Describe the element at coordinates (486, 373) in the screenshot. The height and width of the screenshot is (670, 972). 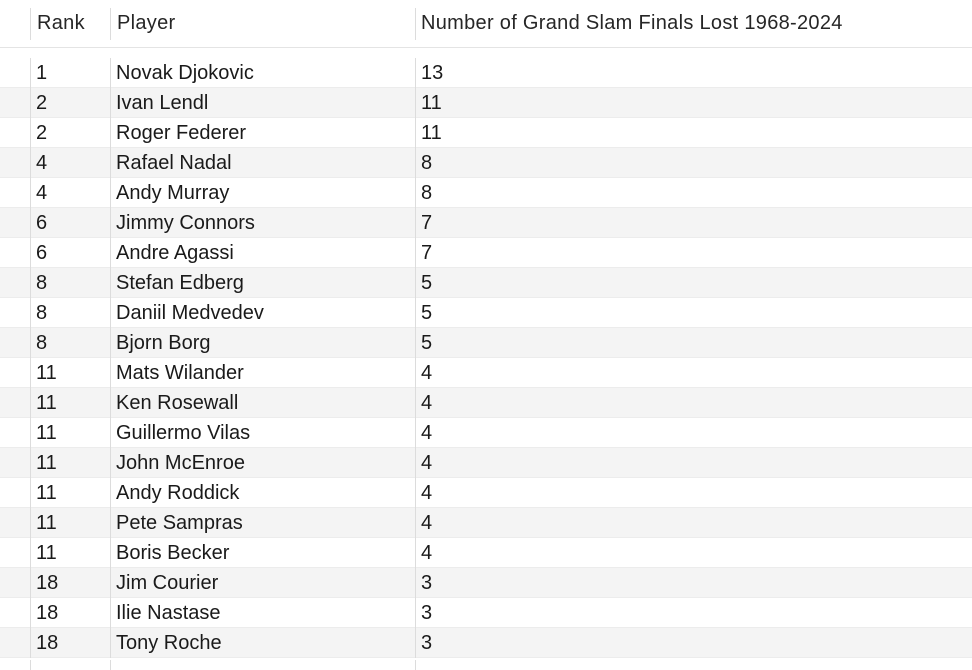
I see `table-row: 11 Mats Wilander 4` at that location.